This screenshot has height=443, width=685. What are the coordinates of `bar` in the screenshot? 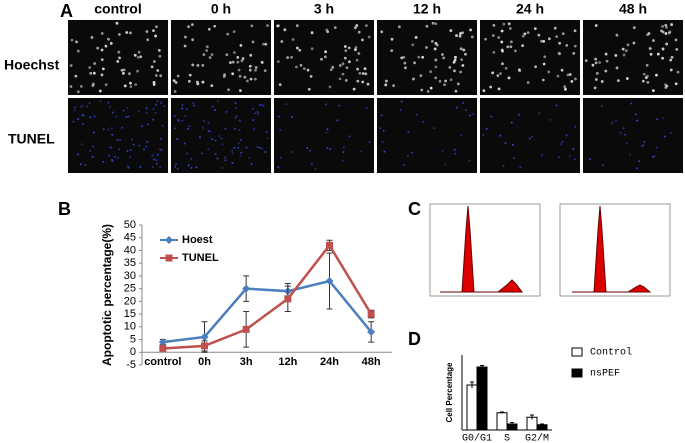 It's located at (542, 427).